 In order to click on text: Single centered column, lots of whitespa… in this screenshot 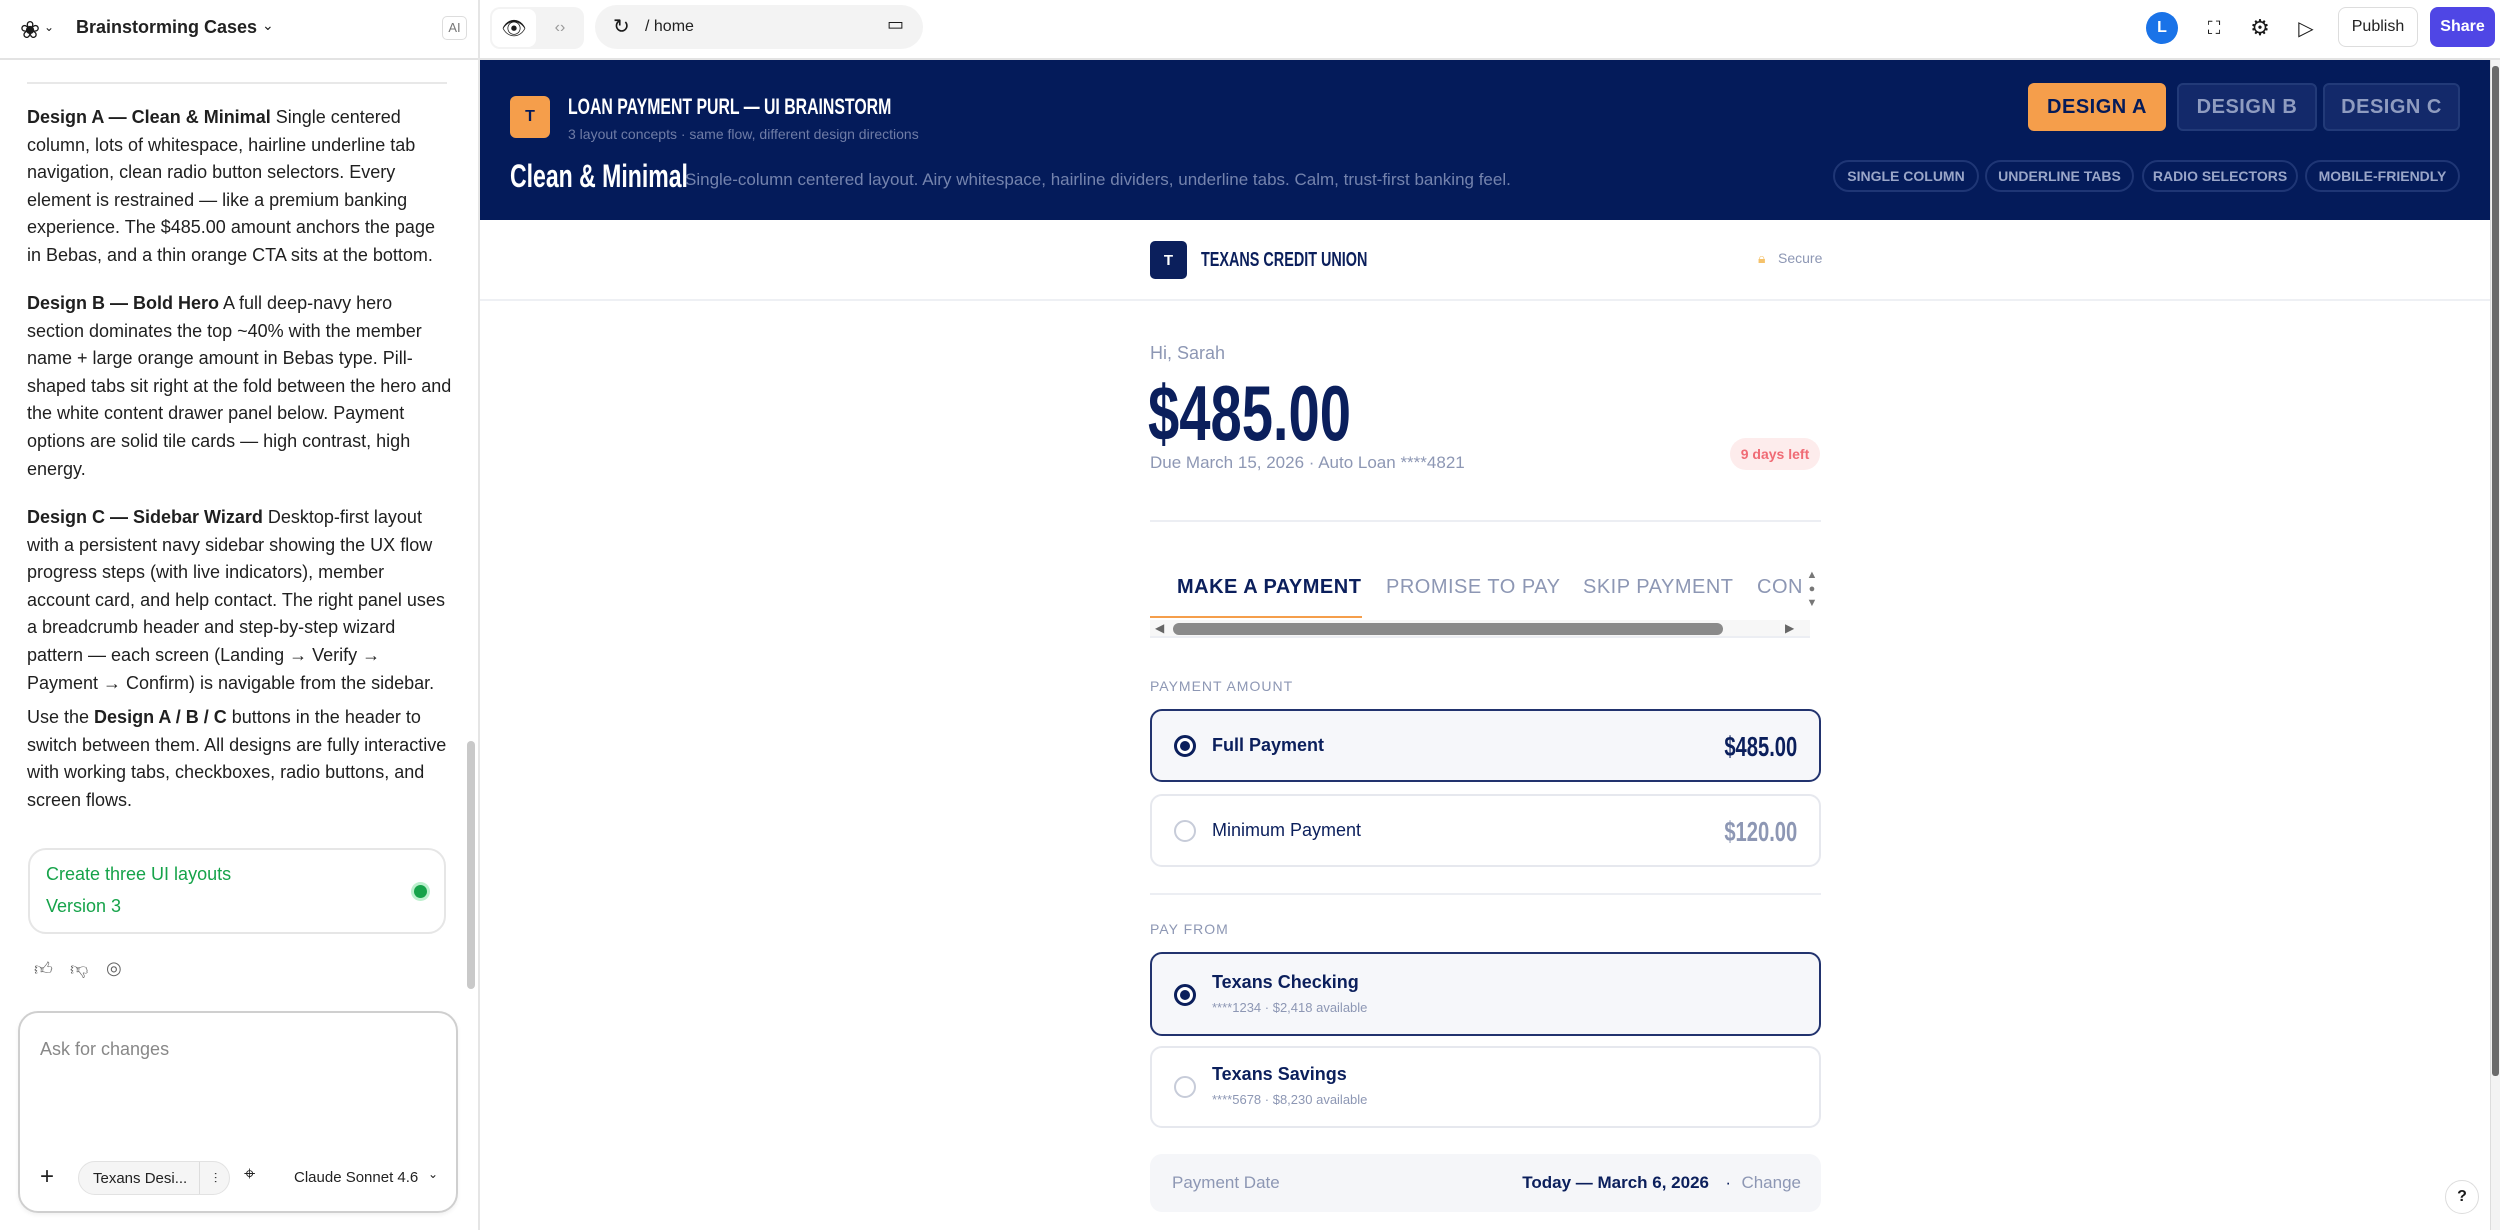, I will do `click(231, 186)`.